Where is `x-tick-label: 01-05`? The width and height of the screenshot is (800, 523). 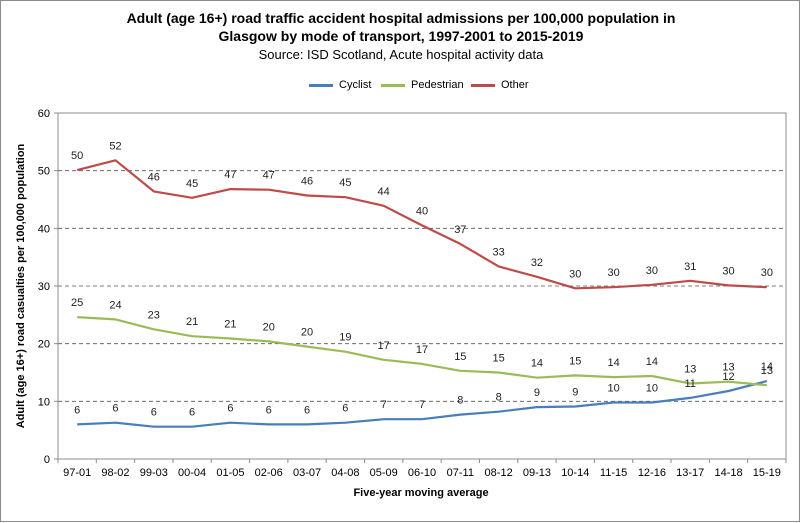 x-tick-label: 01-05 is located at coordinates (230, 473).